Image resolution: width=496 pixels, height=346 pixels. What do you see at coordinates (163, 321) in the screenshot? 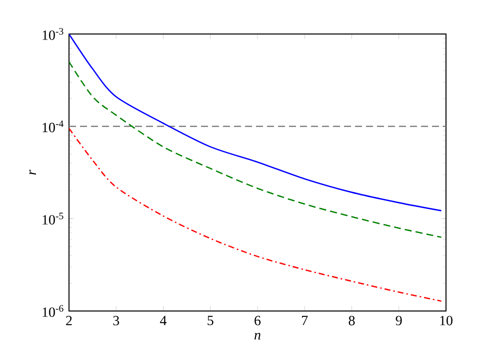
I see `x-tick-label: 4` at bounding box center [163, 321].